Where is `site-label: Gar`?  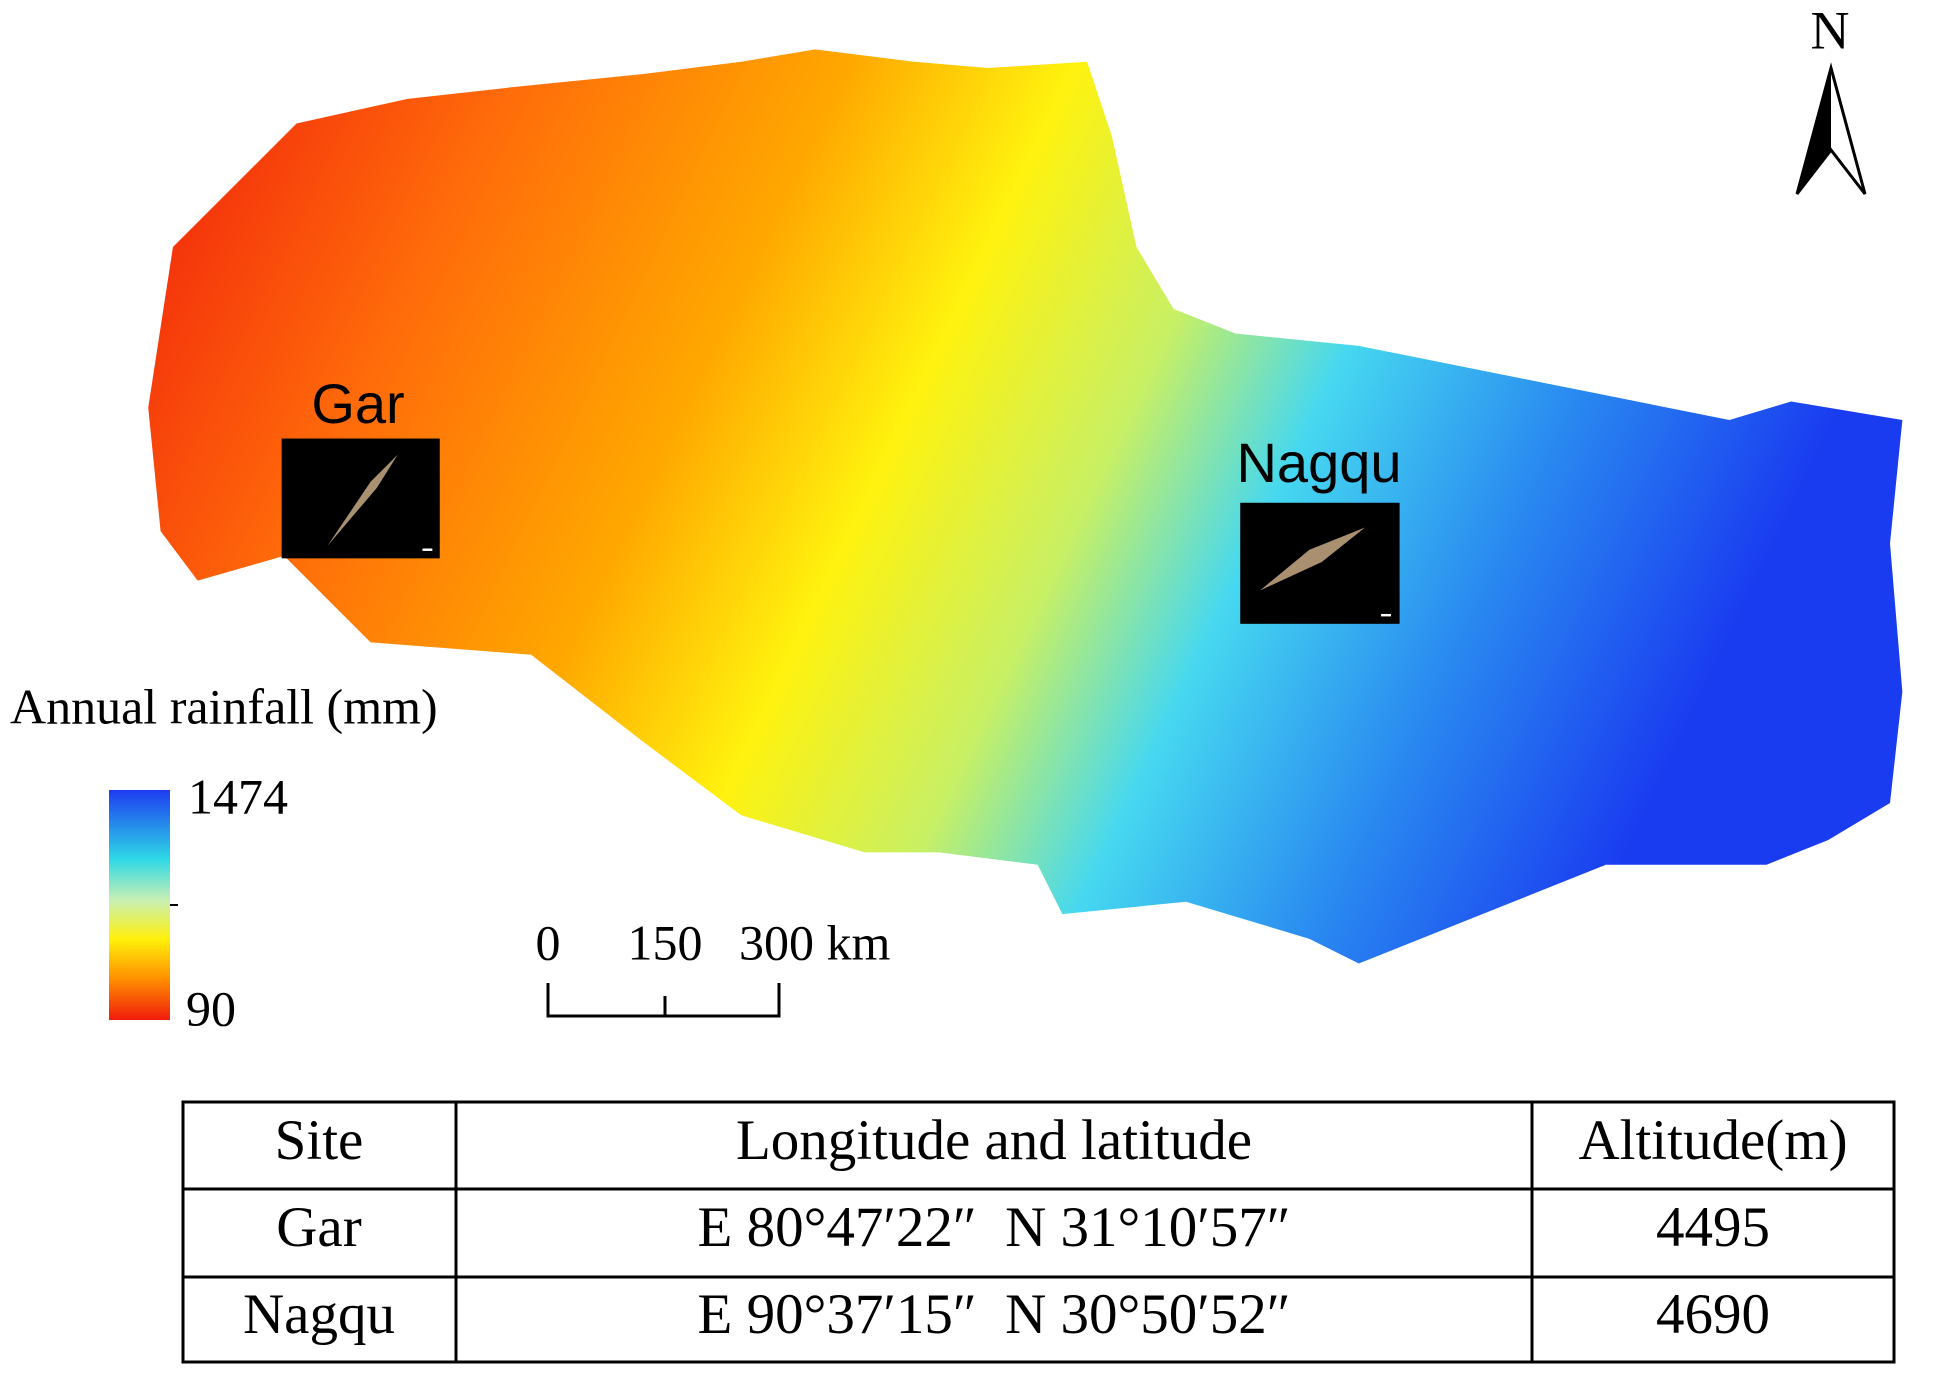 site-label: Gar is located at coordinates (357, 403).